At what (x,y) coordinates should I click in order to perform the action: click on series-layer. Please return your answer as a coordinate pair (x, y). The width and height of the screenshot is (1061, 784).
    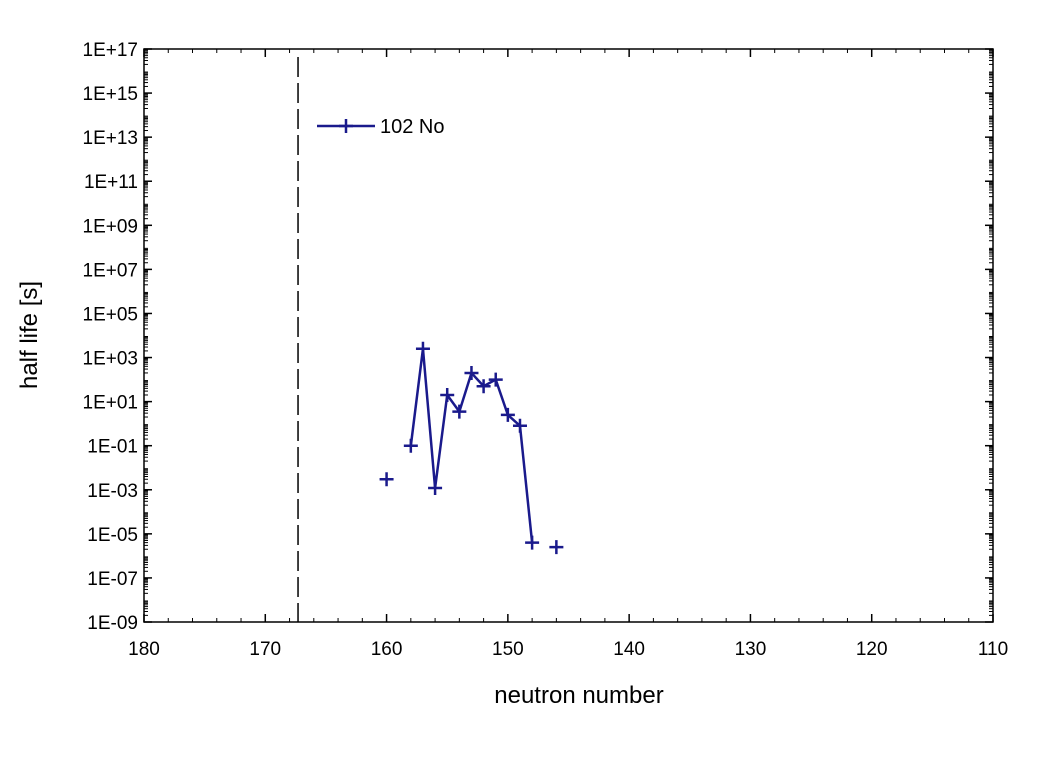
    Looking at the image, I should click on (471, 448).